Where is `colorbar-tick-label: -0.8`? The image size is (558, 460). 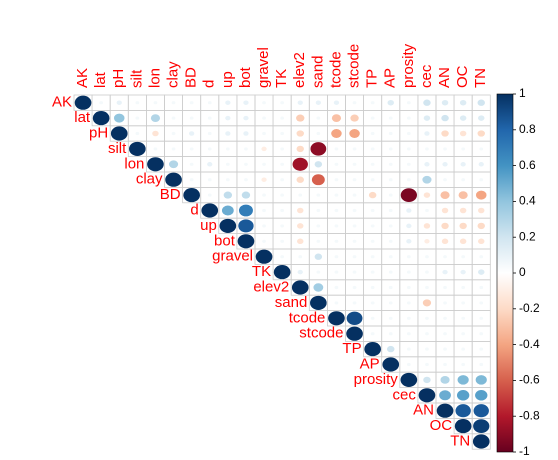
colorbar-tick-label: -0.8 is located at coordinates (529, 415).